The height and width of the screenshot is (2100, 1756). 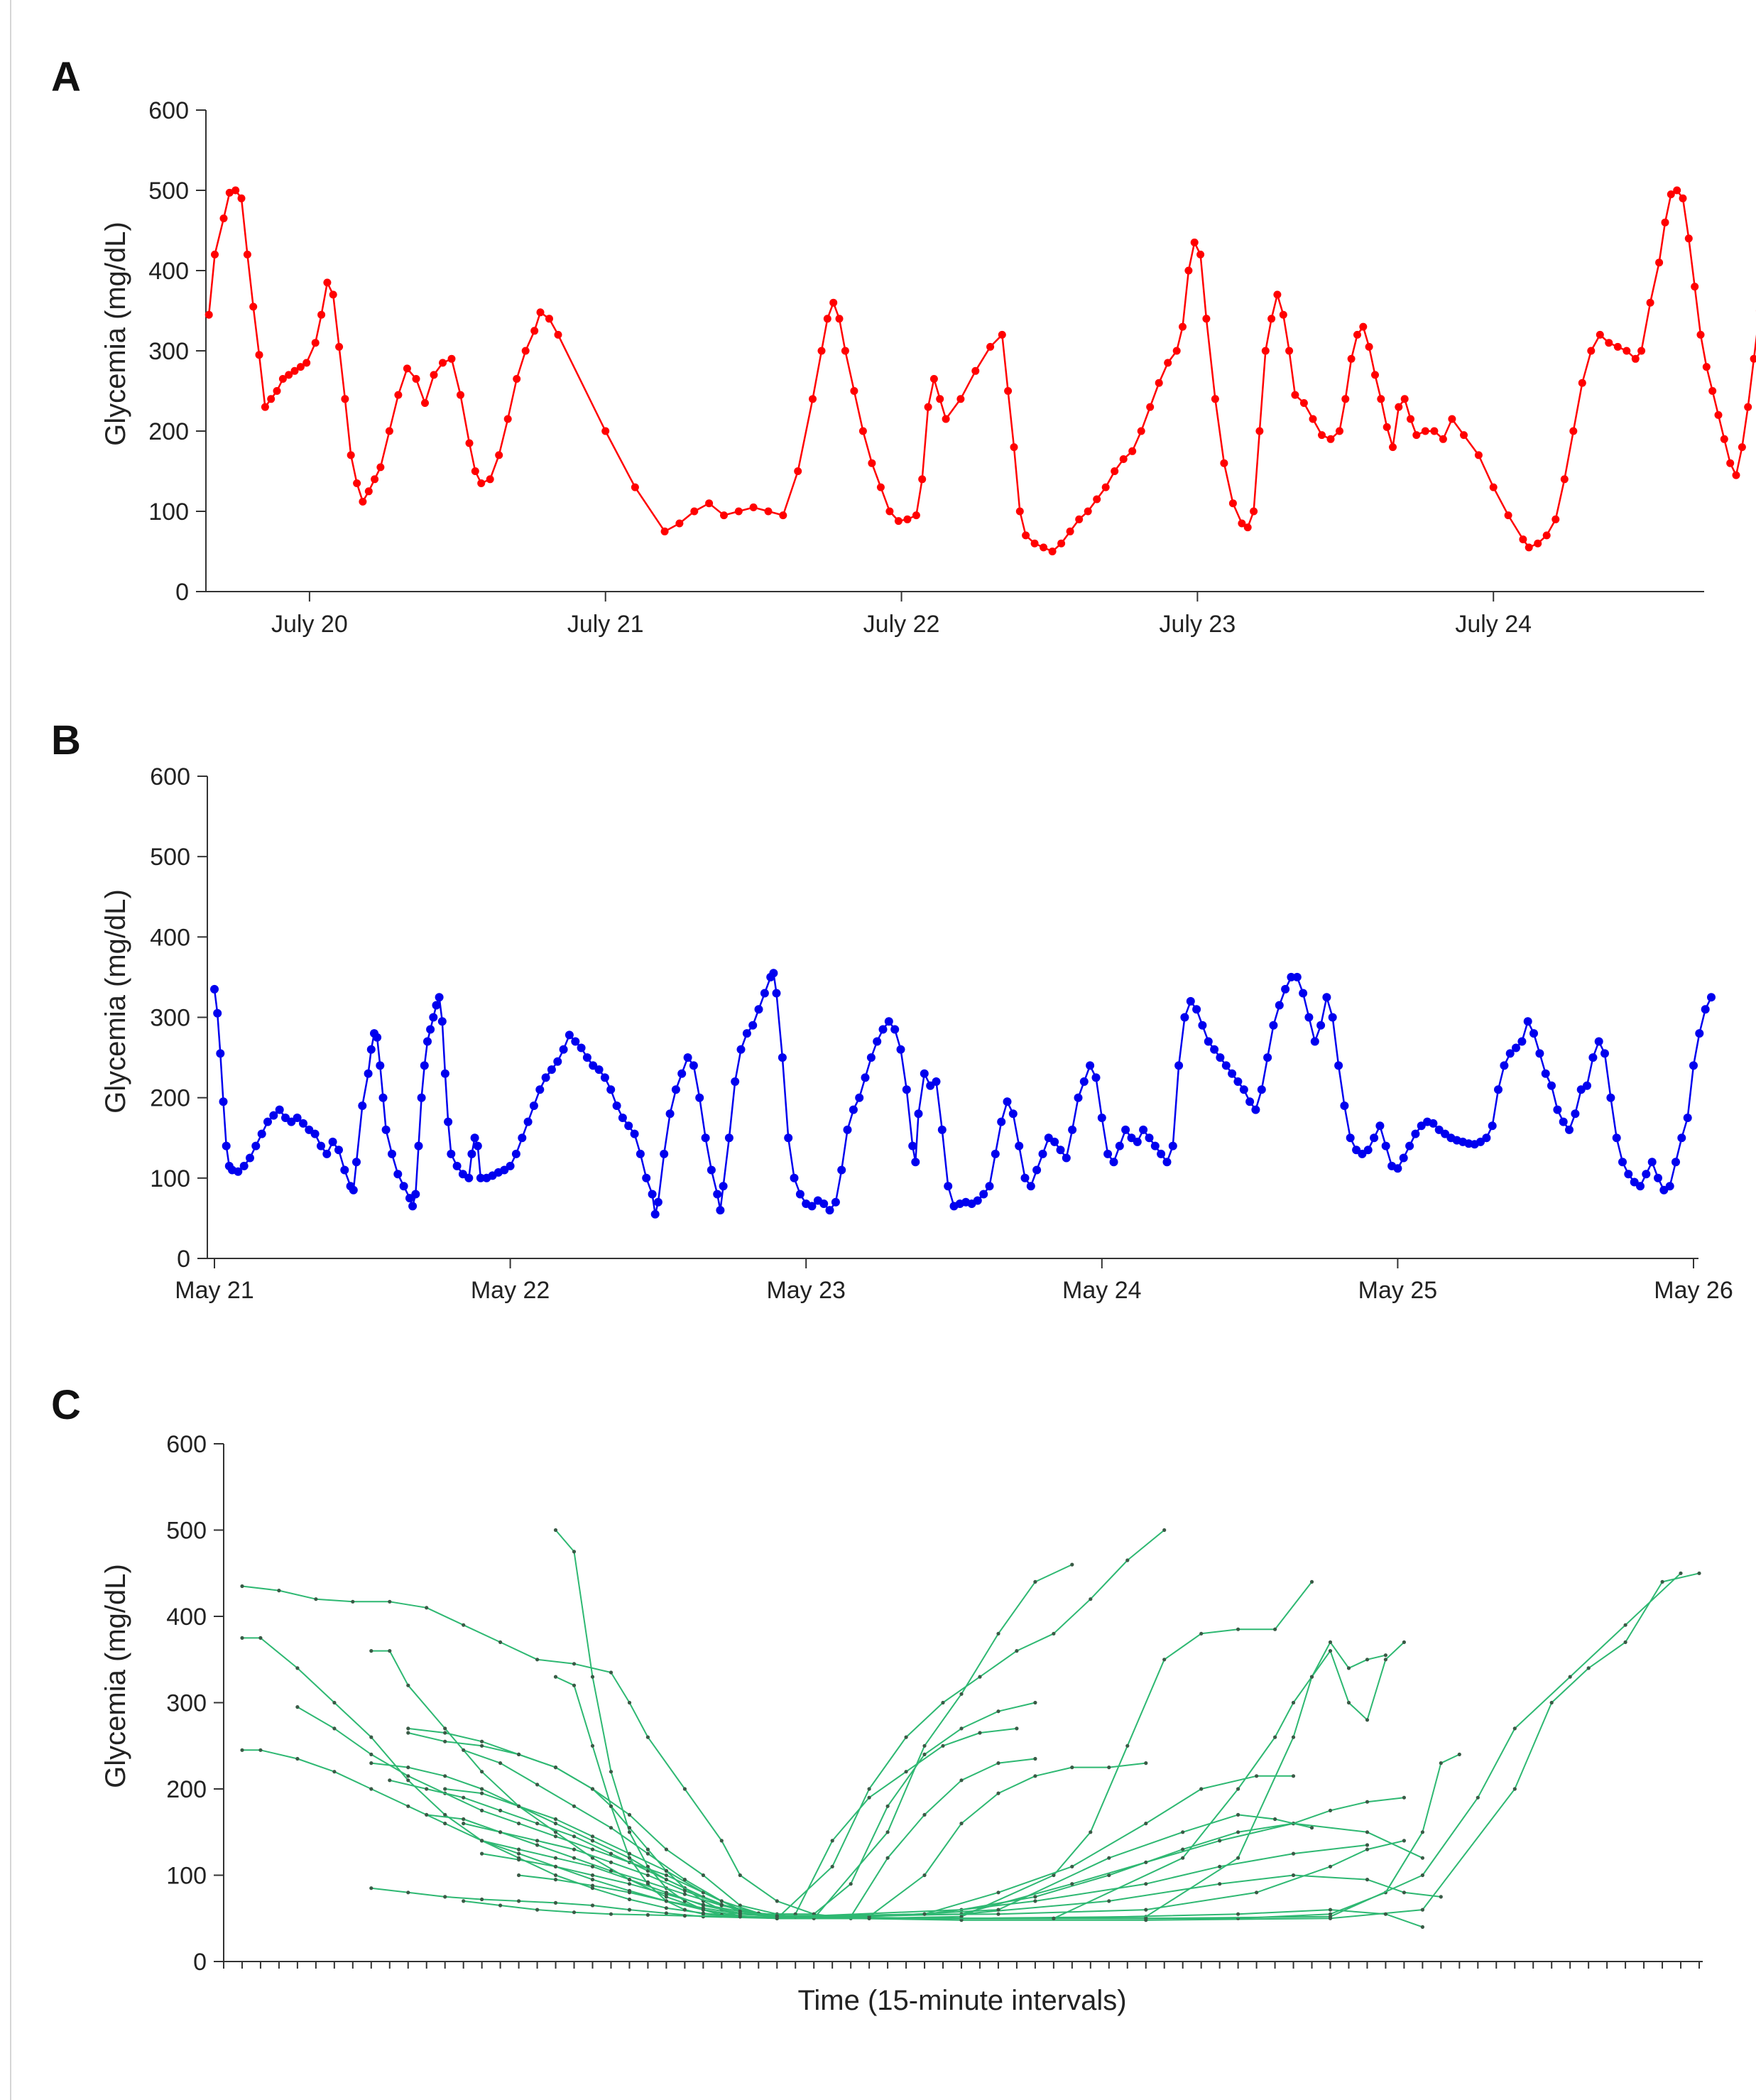 I want to click on x-tick-label-b: May 22, so click(x=510, y=1290).